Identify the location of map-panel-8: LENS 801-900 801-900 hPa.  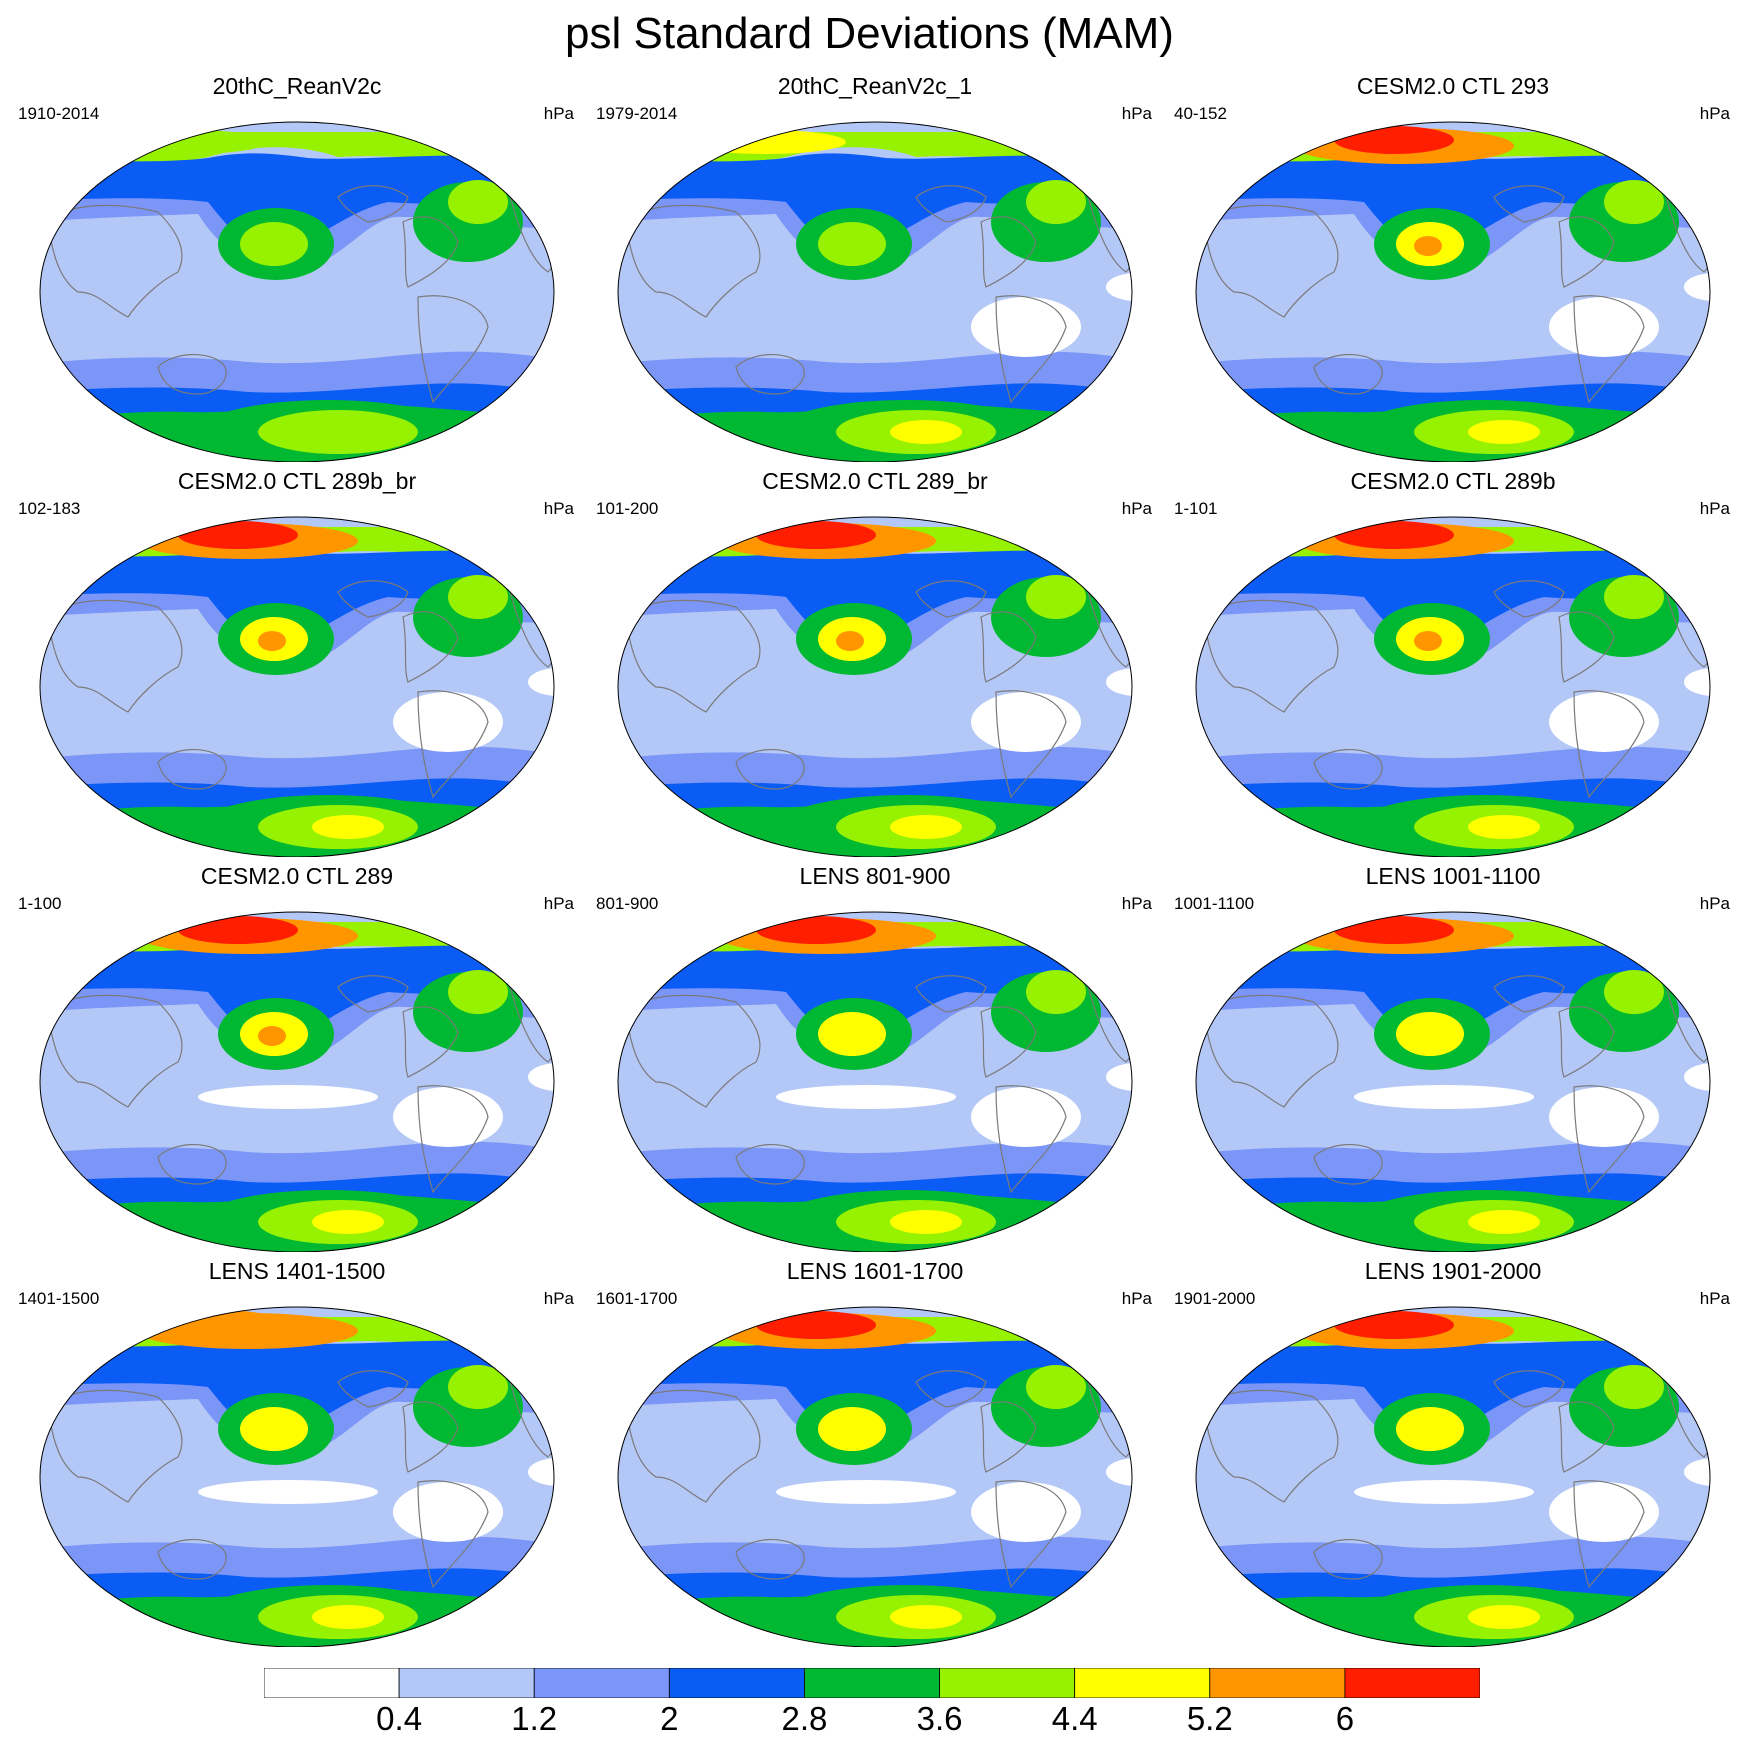
(875, 1057).